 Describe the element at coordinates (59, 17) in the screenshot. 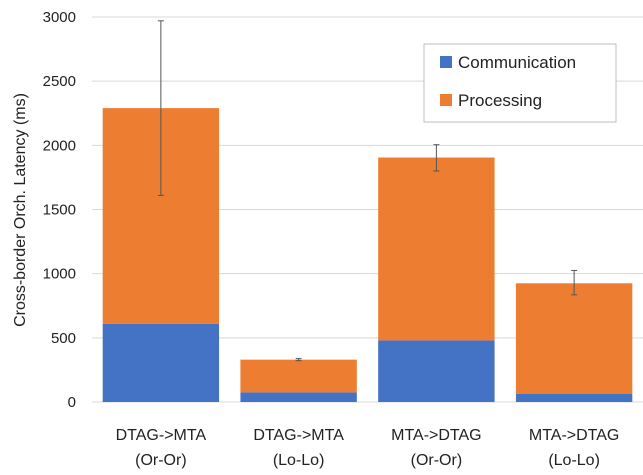

I see `y-tick-label: 3000` at that location.